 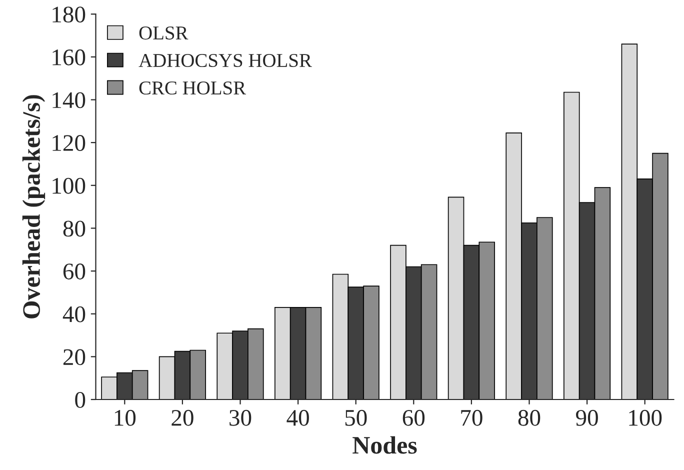 I want to click on x-tick-label: 80, so click(x=529, y=418).